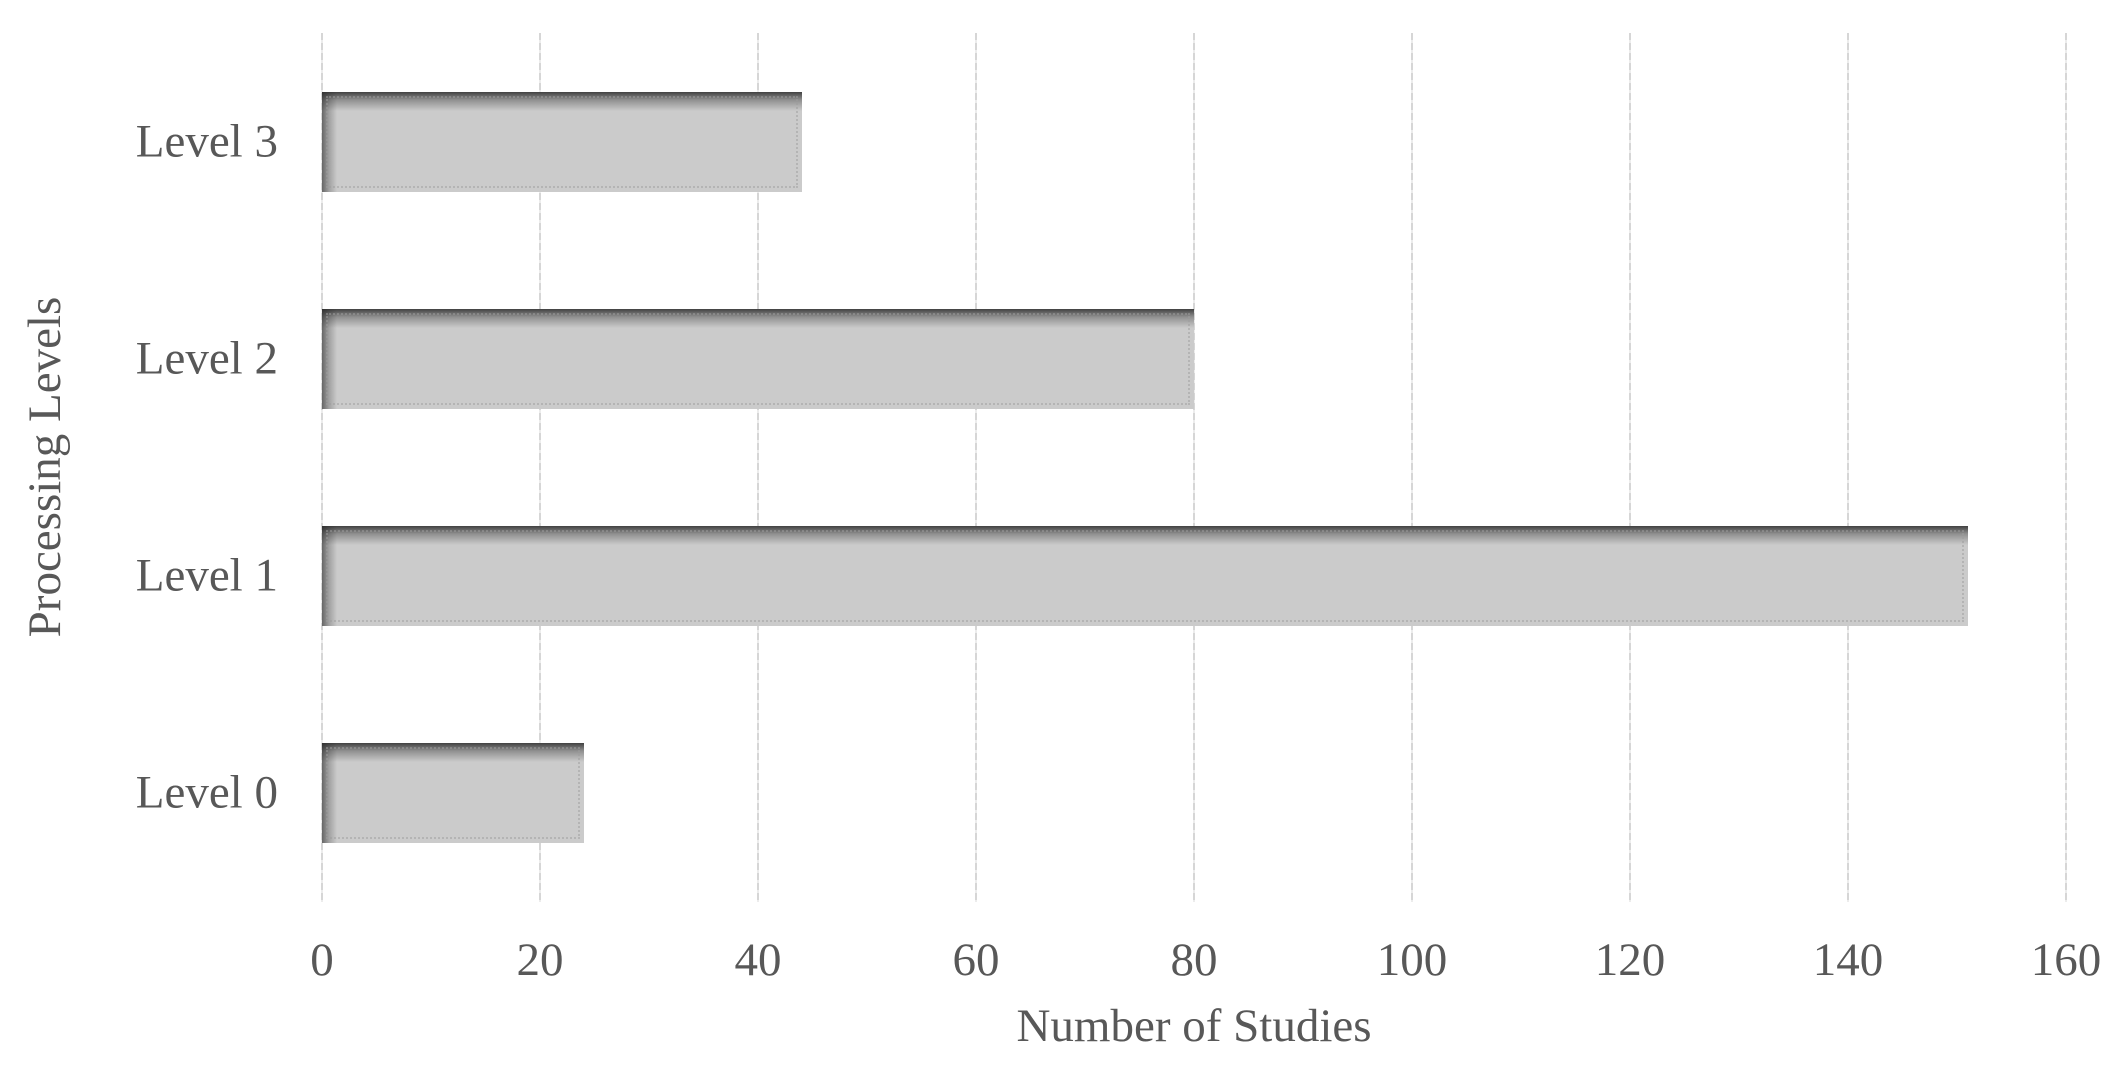  I want to click on x-tick-label-140: 140, so click(1848, 960).